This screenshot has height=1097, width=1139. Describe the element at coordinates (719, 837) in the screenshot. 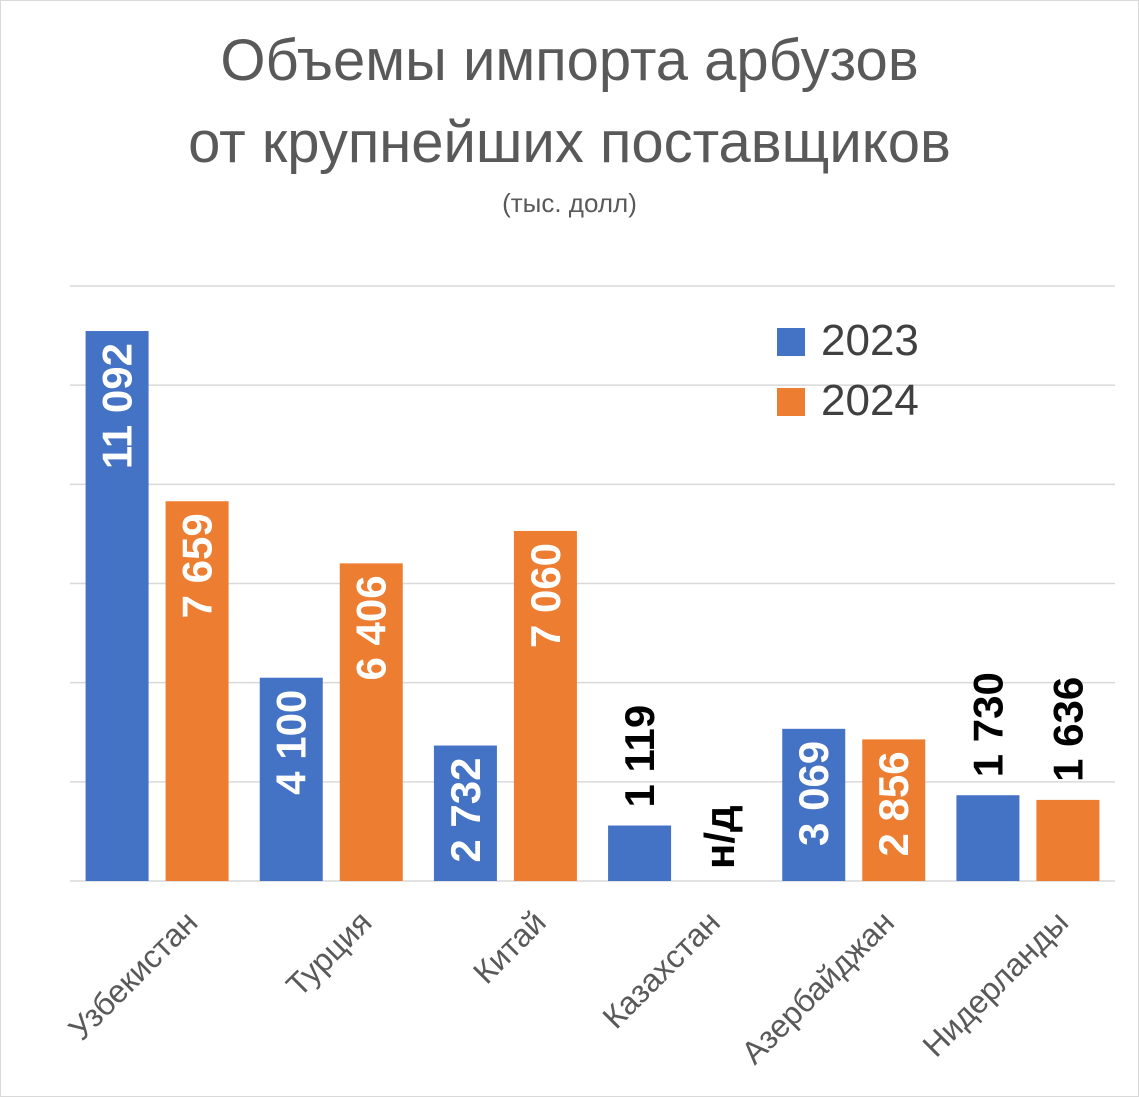

I see `data-label-2024-4: н/д` at that location.